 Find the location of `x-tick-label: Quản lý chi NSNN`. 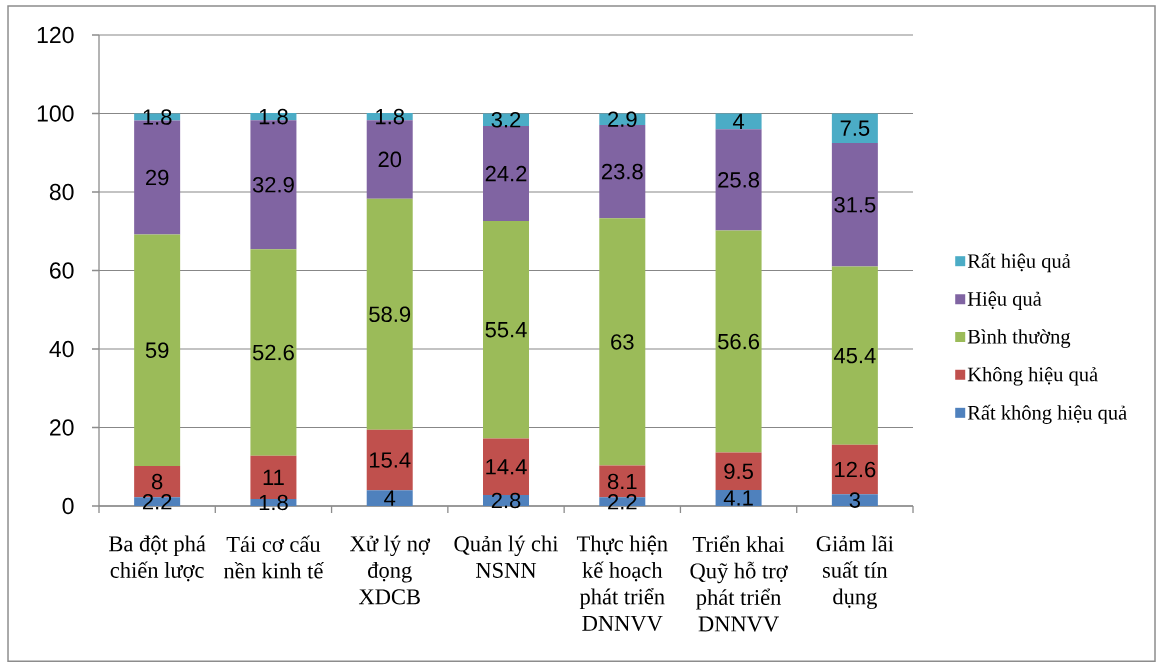

x-tick-label: Quản lý chi NSNN is located at coordinates (506, 556).